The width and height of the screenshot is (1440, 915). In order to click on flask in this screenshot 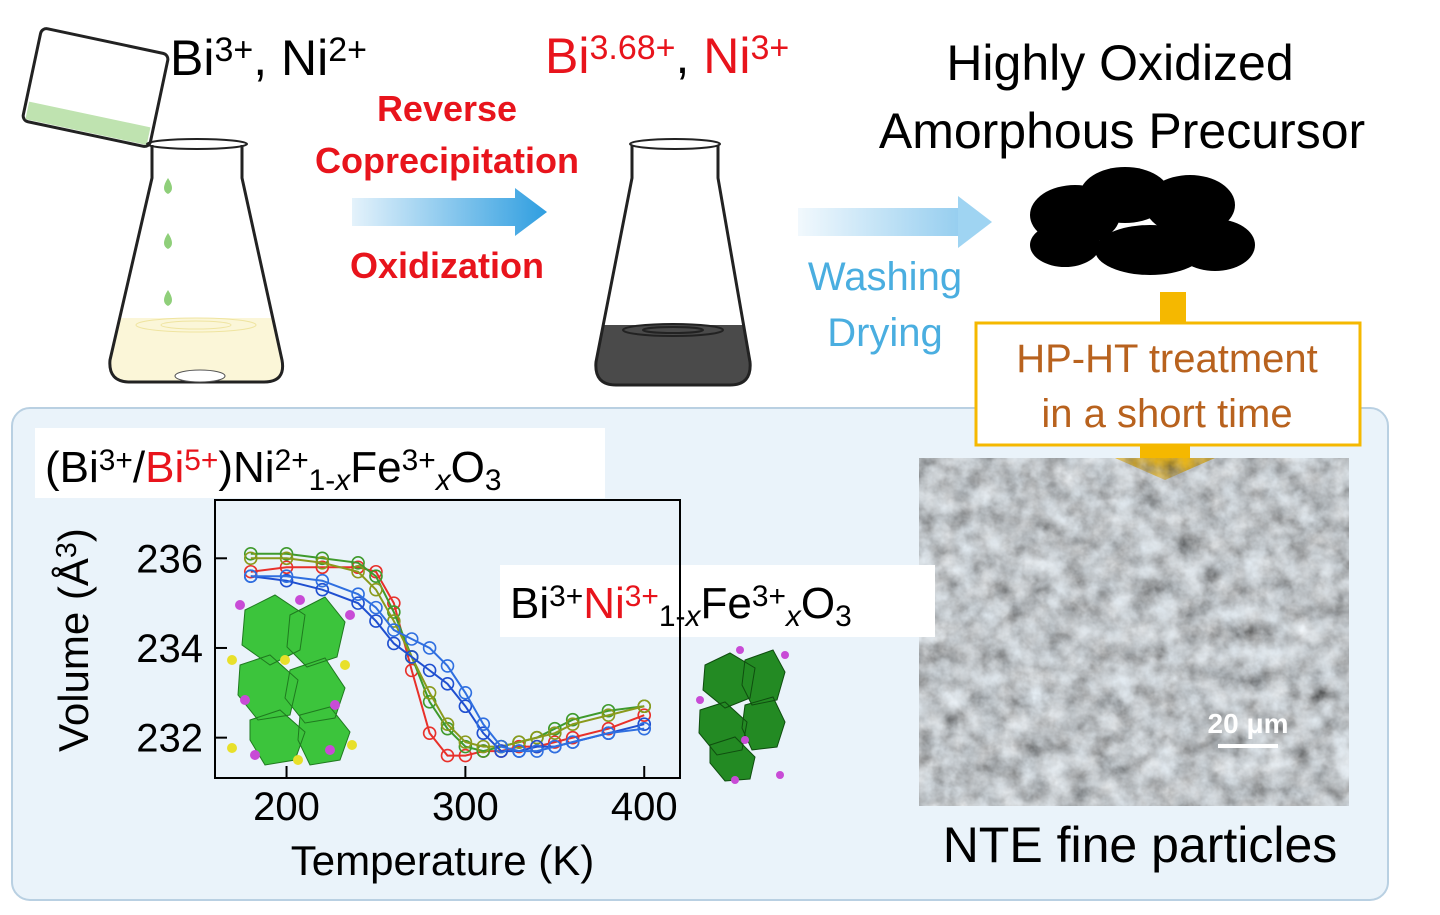, I will do `click(673, 262)`.